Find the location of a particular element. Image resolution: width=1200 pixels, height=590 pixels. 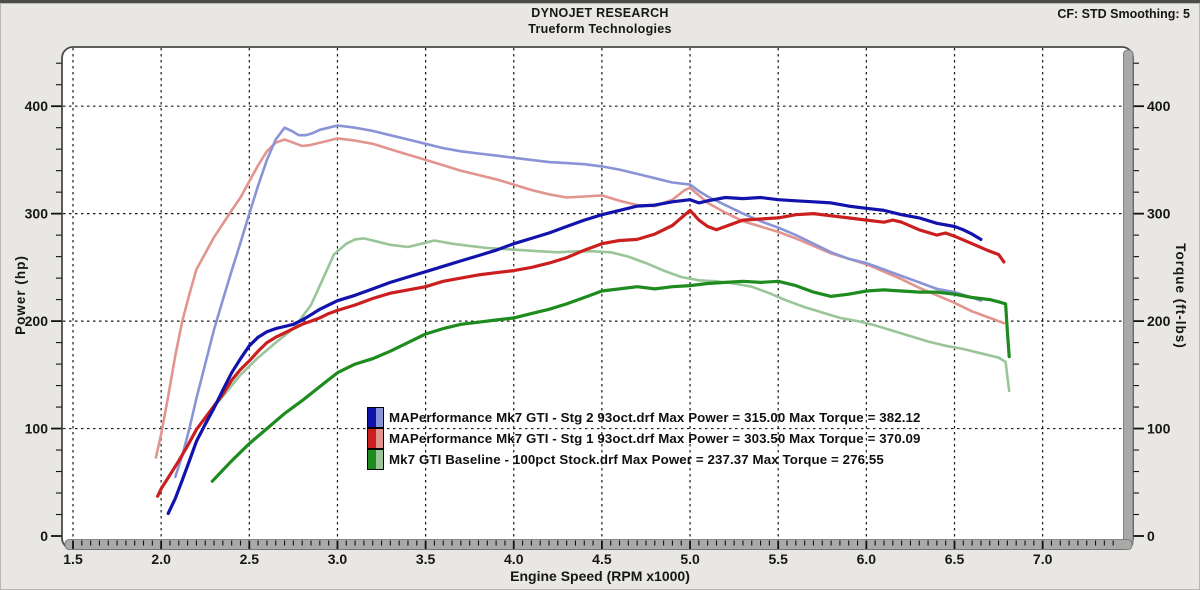

x-tick-label: 4.0 is located at coordinates (514, 559).